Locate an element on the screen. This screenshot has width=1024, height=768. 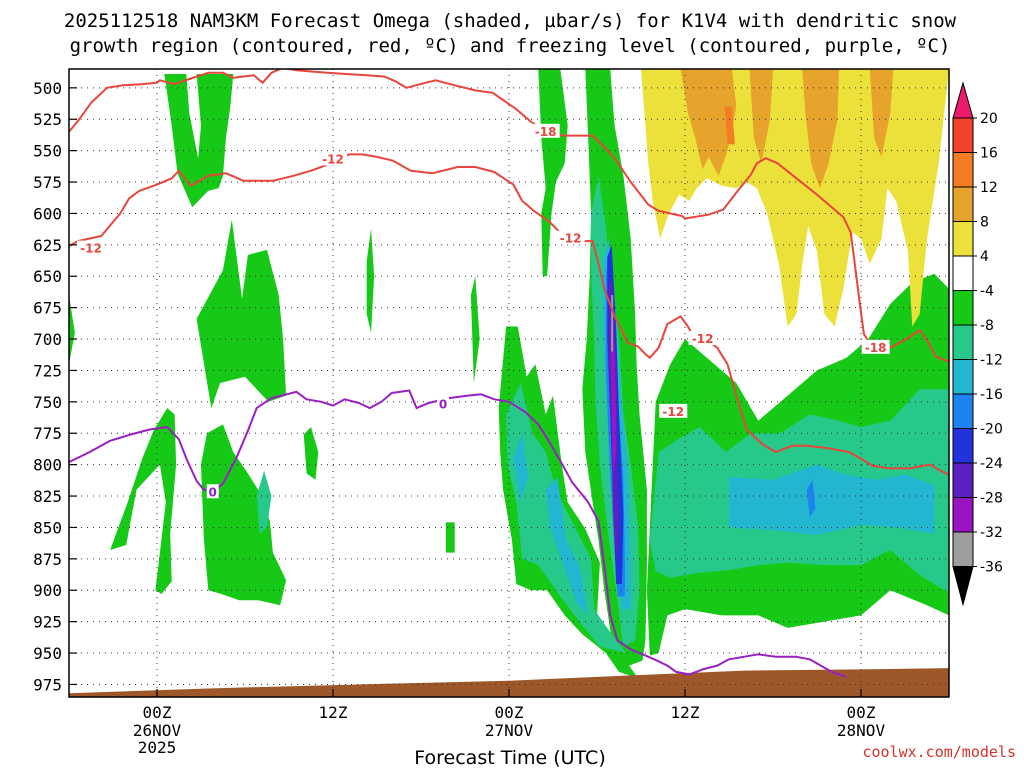
y-tick-label: 750 is located at coordinates (47, 402).